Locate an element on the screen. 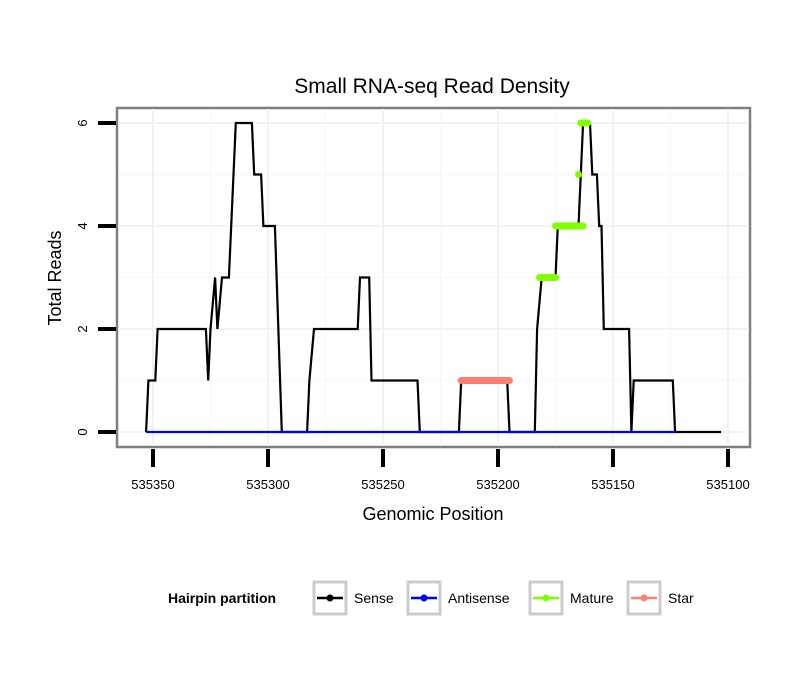 The height and width of the screenshot is (690, 810). x-axis-title: Genomic Position is located at coordinates (432, 514).